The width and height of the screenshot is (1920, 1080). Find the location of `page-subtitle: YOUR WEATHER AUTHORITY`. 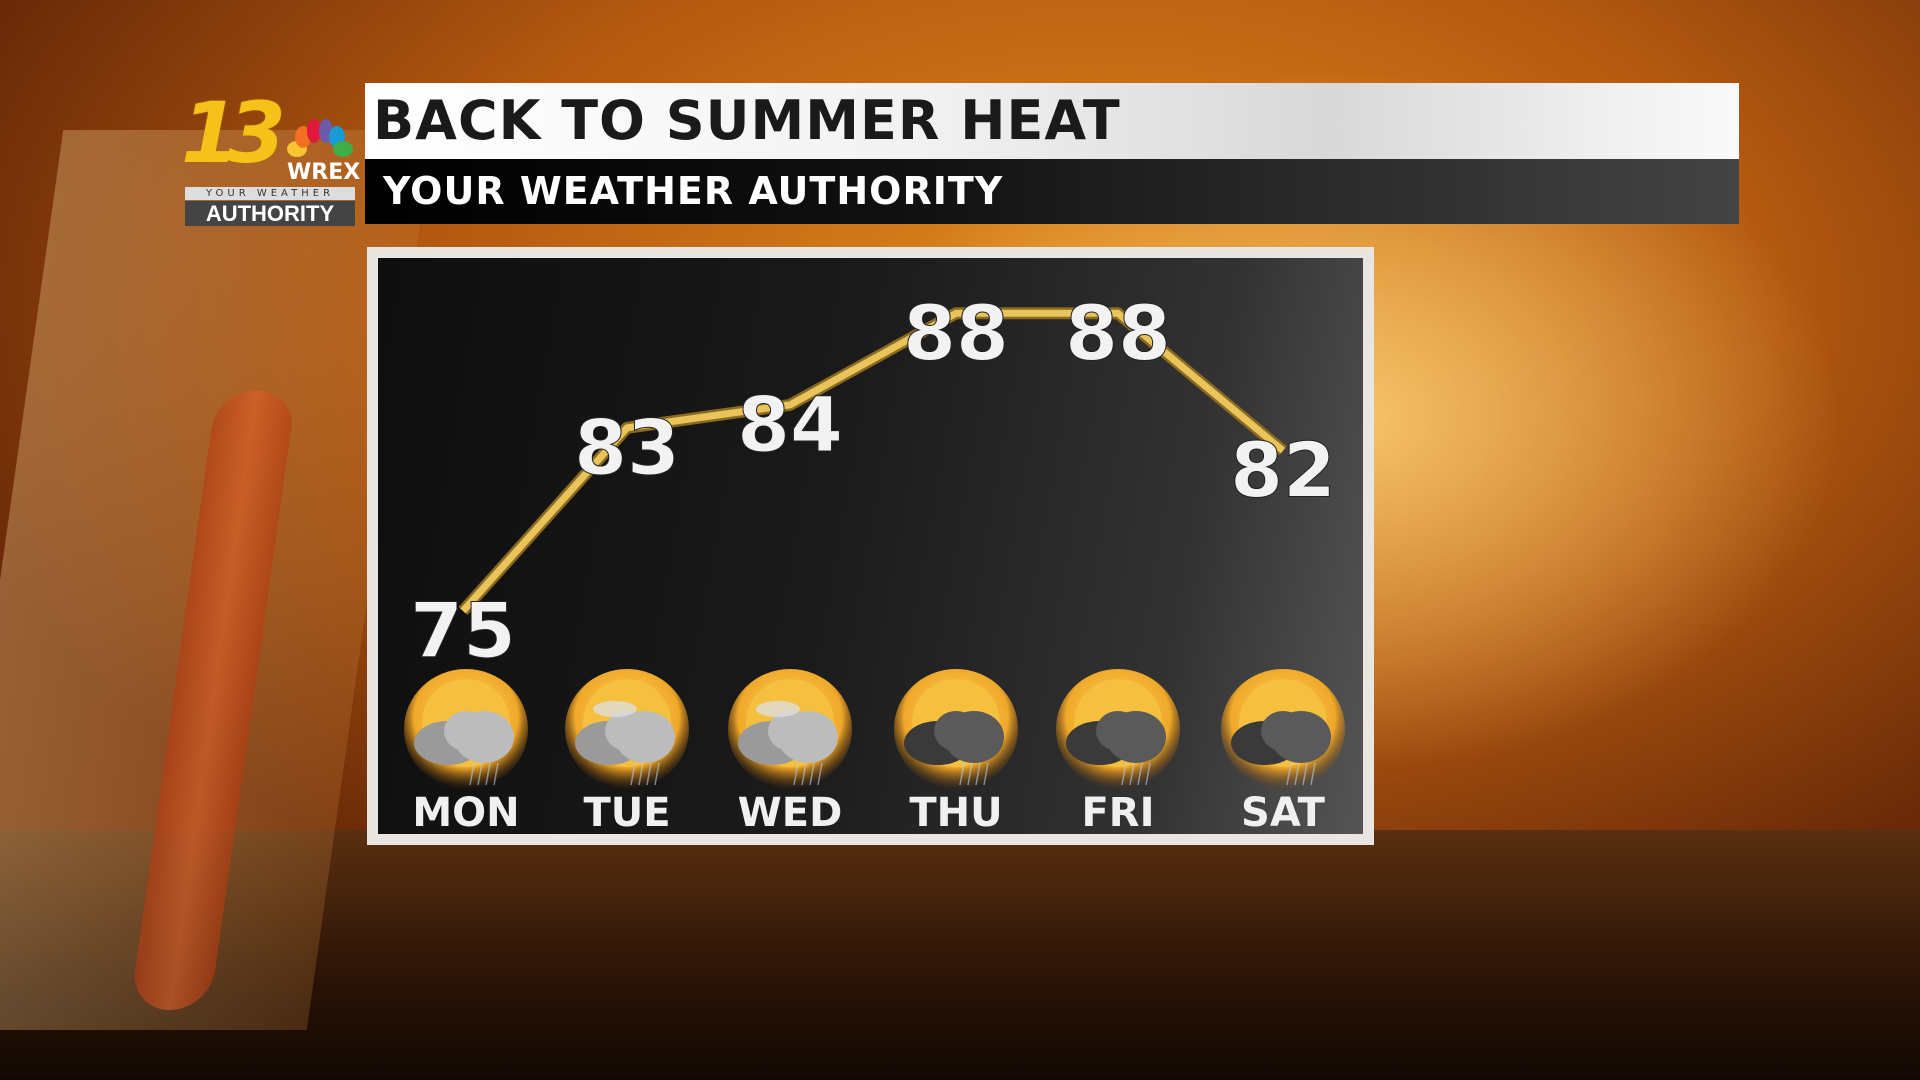

page-subtitle: YOUR WEATHER AUTHORITY is located at coordinates (693, 191).